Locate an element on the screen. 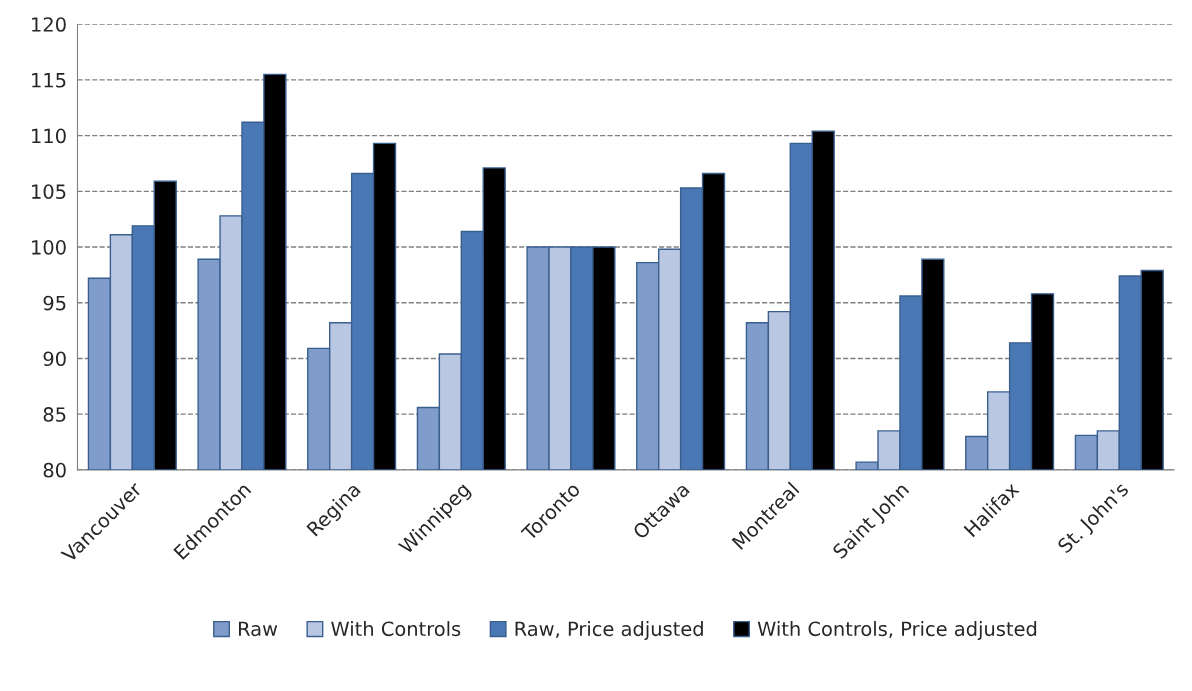 This screenshot has width=1192, height=691. y-tick-label: 115 is located at coordinates (49, 80).